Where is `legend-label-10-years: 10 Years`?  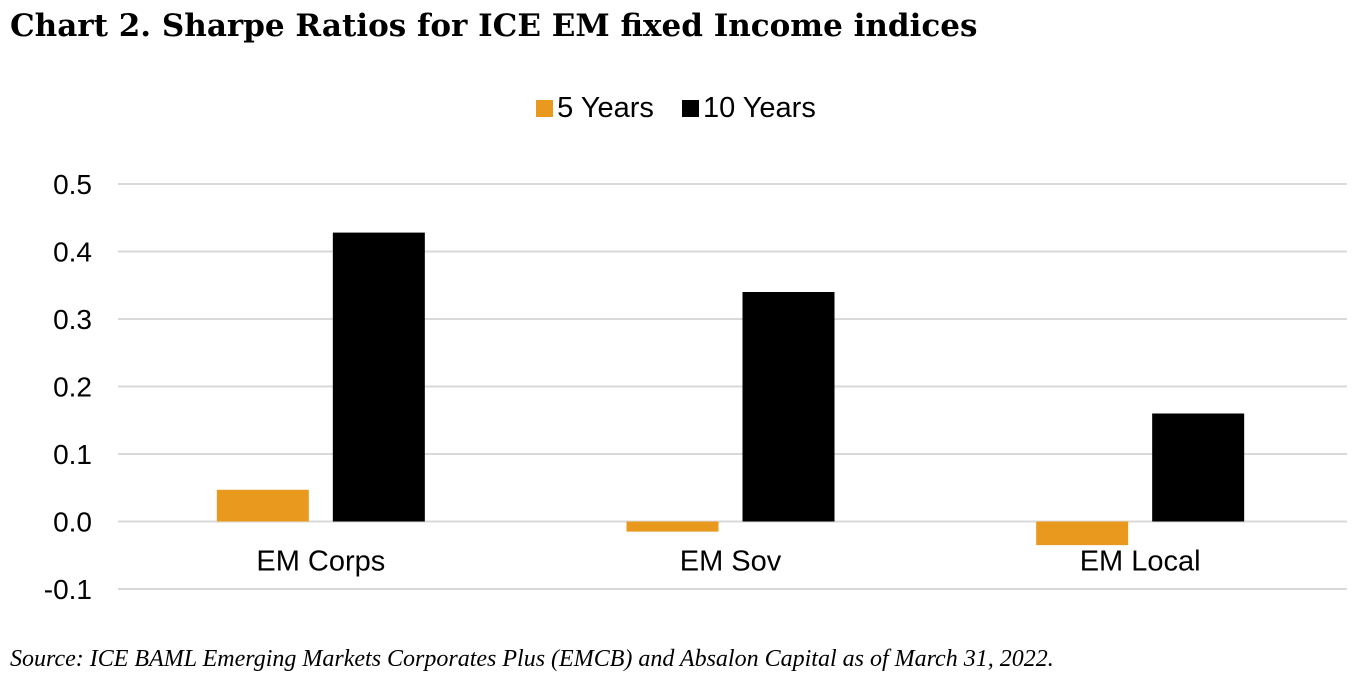 legend-label-10-years: 10 Years is located at coordinates (759, 108).